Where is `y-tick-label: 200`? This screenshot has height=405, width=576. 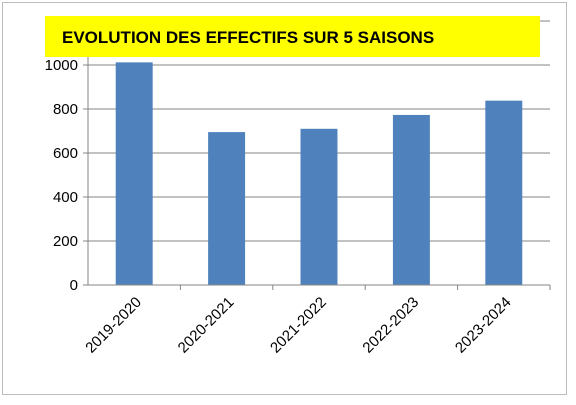 y-tick-label: 200 is located at coordinates (65, 241).